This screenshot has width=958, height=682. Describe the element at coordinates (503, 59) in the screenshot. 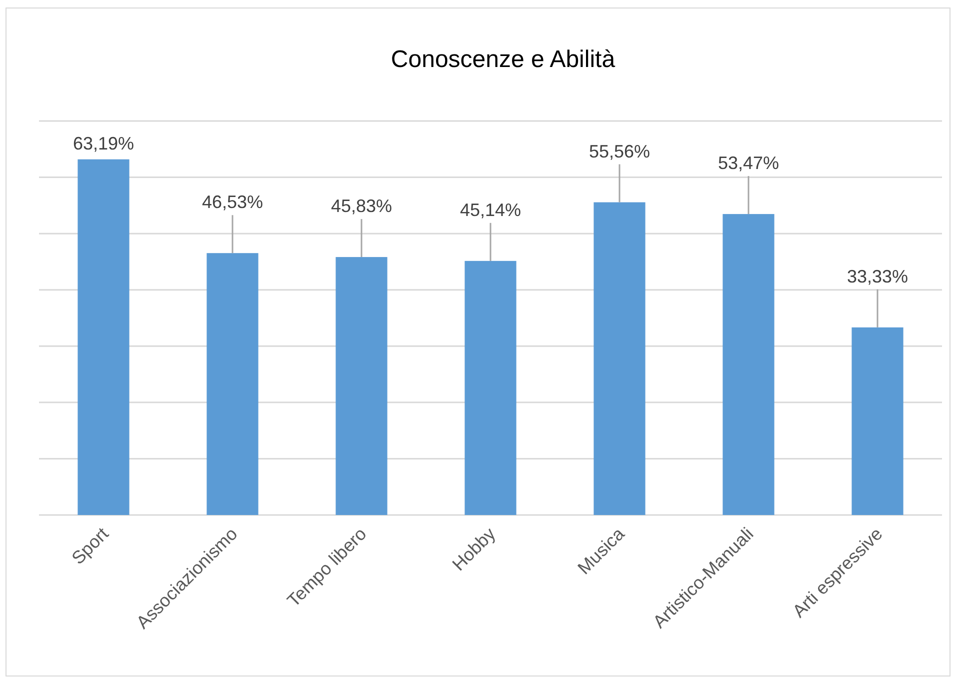

I see `chart-title: Conoscenze e Abilità` at that location.